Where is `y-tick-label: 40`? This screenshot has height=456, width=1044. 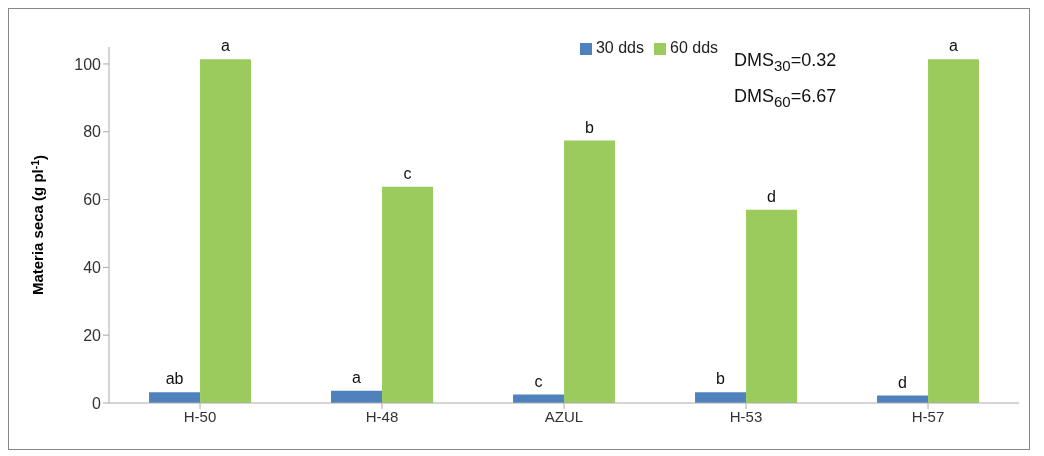
y-tick-label: 40 is located at coordinates (92, 268).